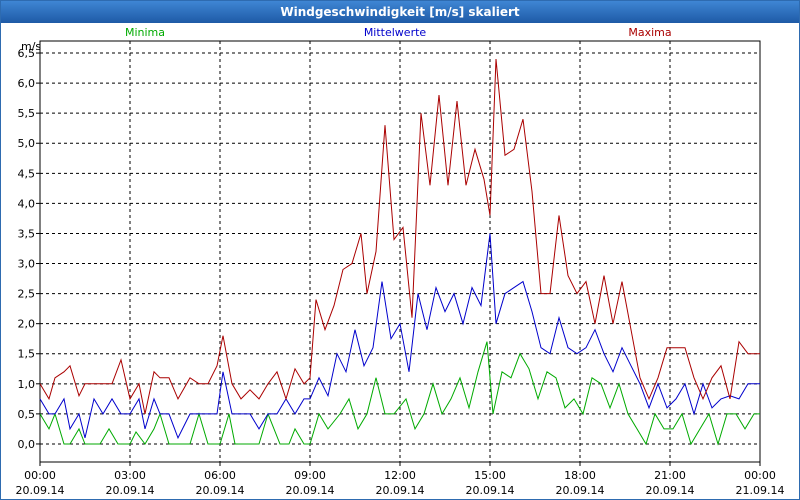  I want to click on y-tick-label: 6,5, so click(27, 53).